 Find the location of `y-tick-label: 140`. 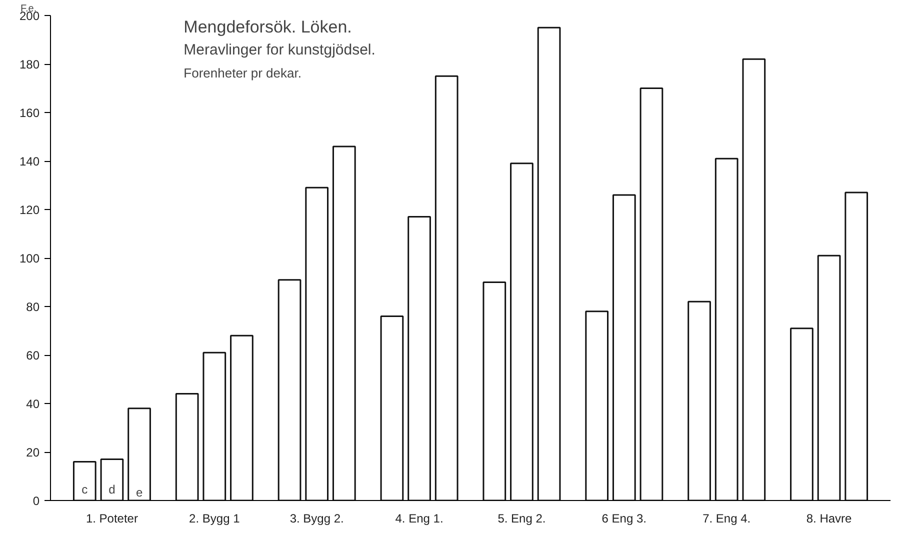

y-tick-label: 140 is located at coordinates (29, 161).